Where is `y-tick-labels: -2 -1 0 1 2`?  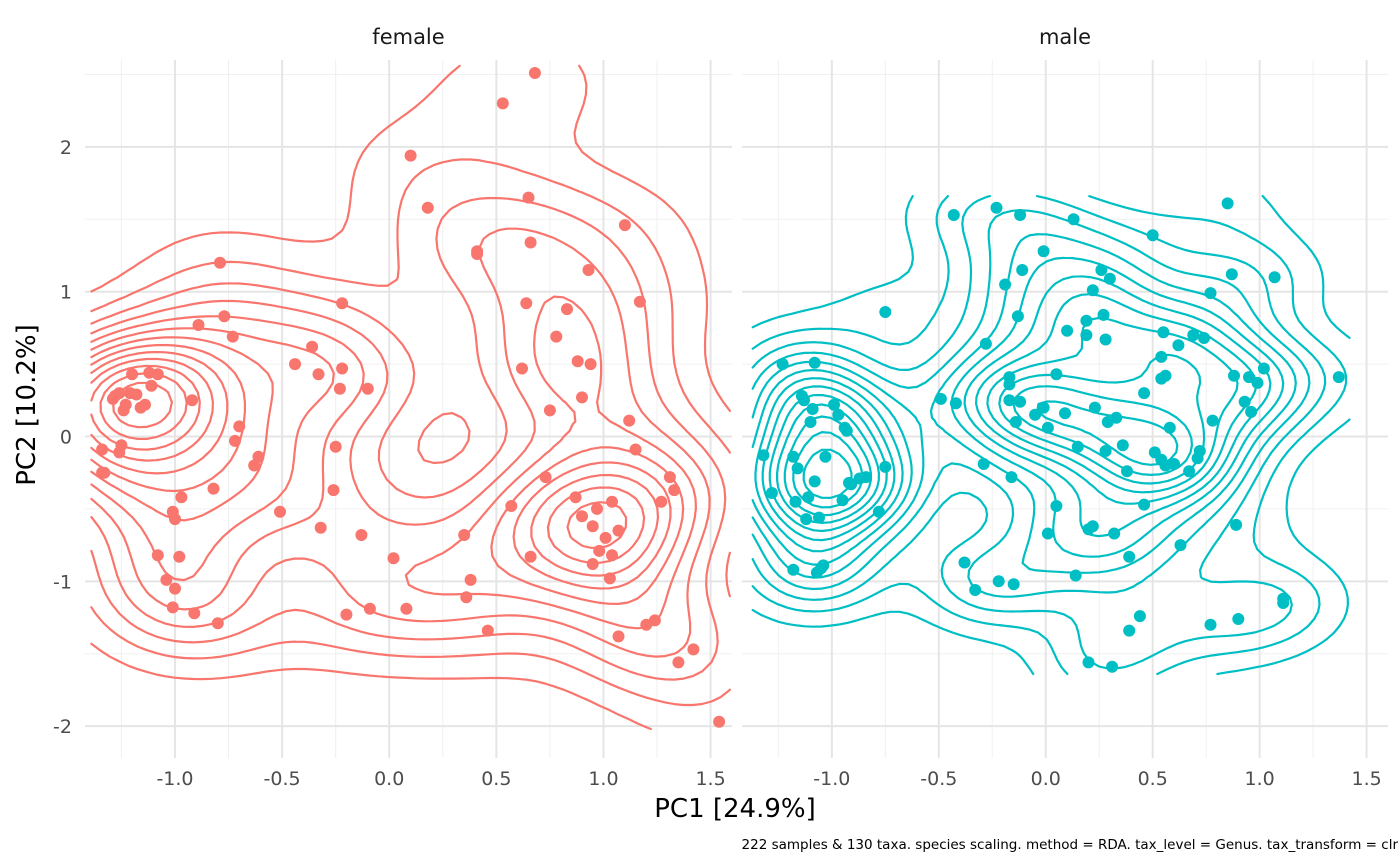
y-tick-labels: -2 -1 0 1 2 is located at coordinates (62, 437).